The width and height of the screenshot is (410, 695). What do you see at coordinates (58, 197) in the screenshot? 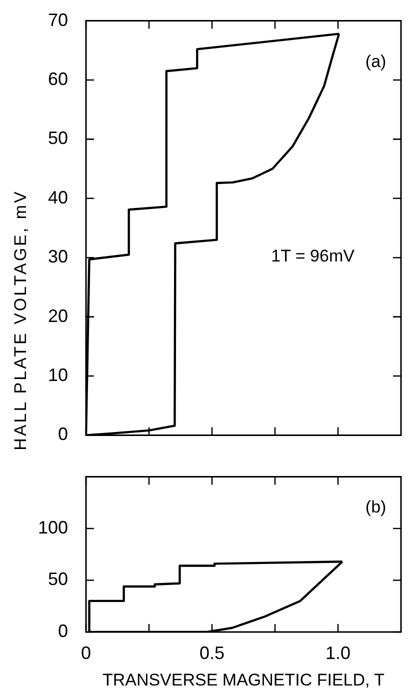
I see `y-tick-label: 40` at bounding box center [58, 197].